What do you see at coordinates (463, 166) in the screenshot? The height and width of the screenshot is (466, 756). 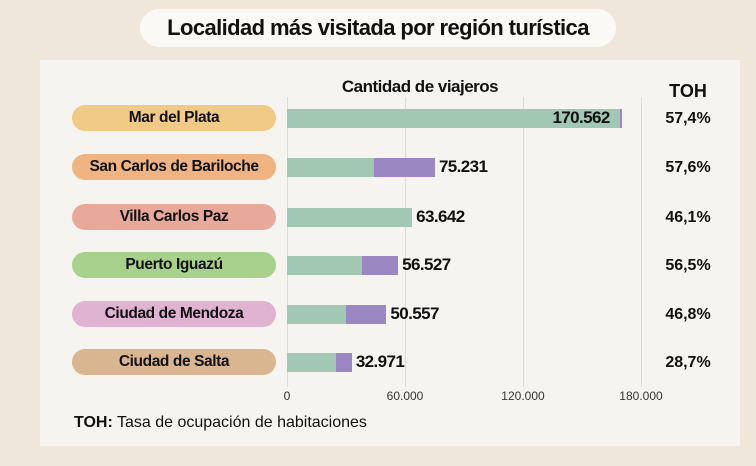 I see `value-label: 75.231` at bounding box center [463, 166].